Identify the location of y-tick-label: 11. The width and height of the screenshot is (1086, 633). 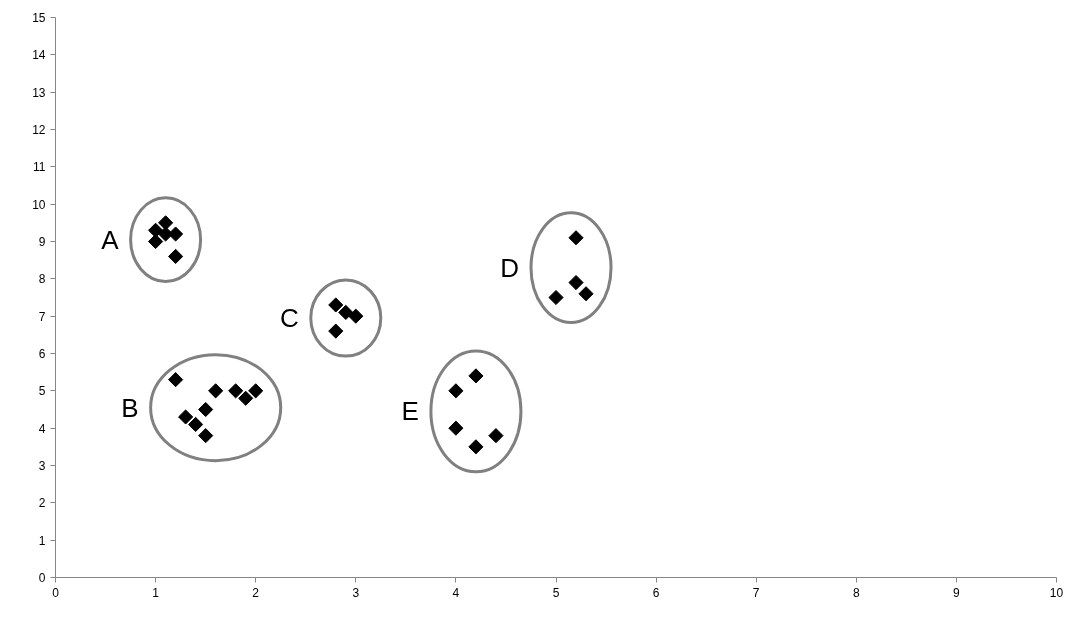
(39, 167).